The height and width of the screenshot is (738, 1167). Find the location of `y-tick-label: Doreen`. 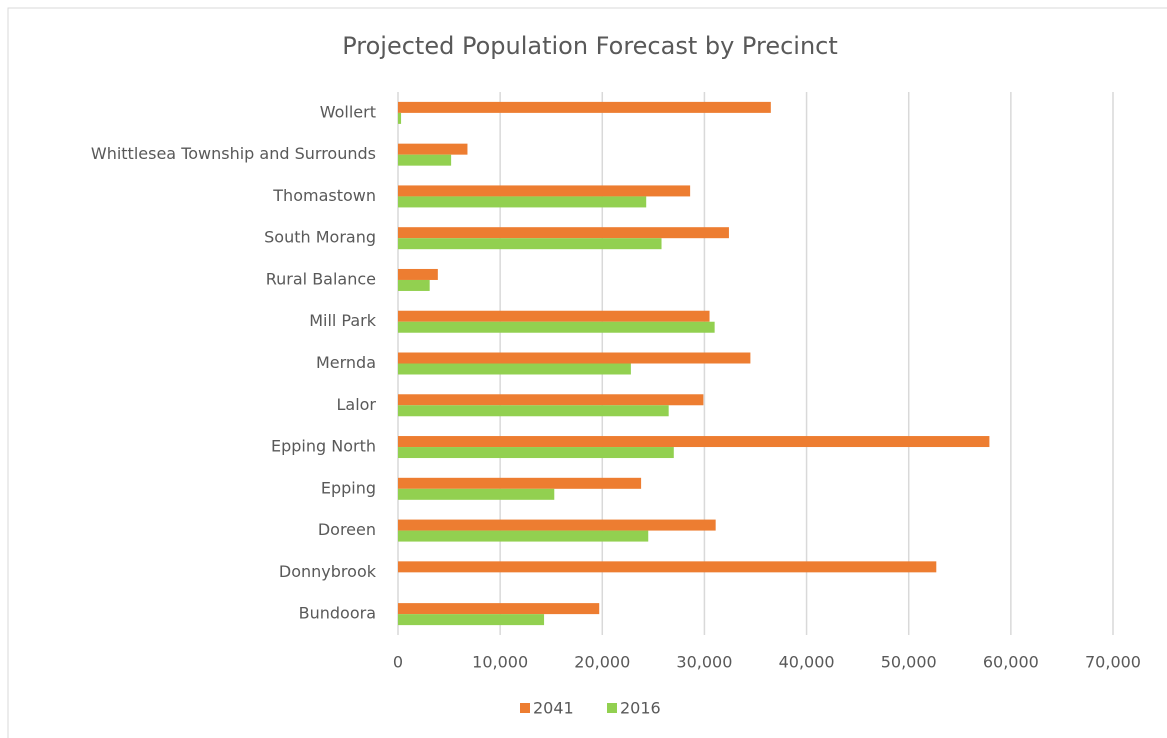

y-tick-label: Doreen is located at coordinates (347, 529).